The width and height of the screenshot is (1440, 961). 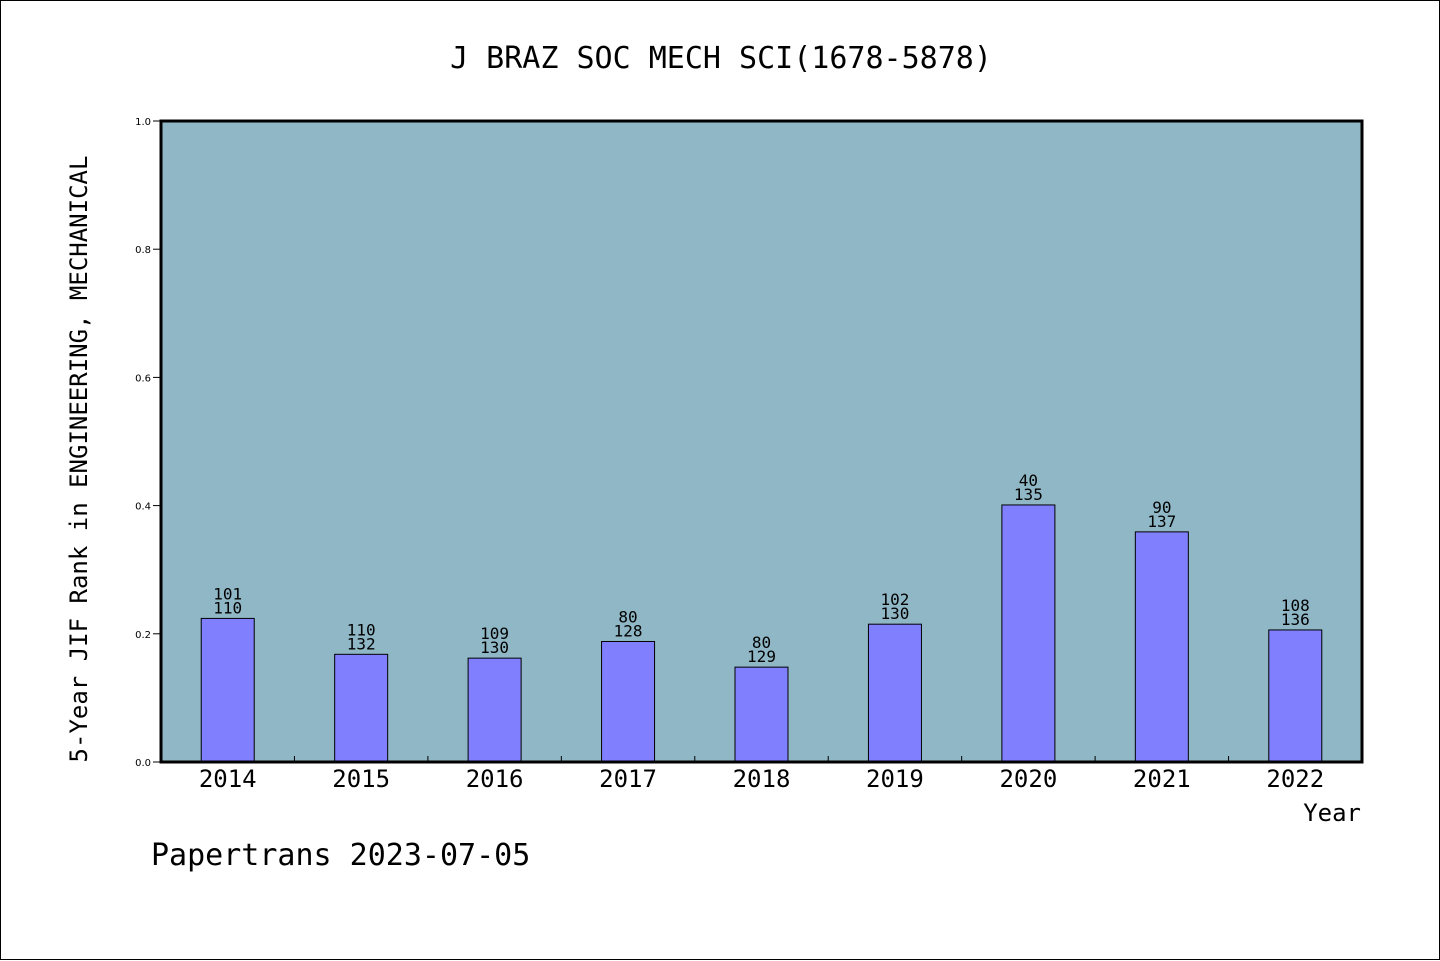 I want to click on bar-total-label: 128, so click(x=628, y=630).